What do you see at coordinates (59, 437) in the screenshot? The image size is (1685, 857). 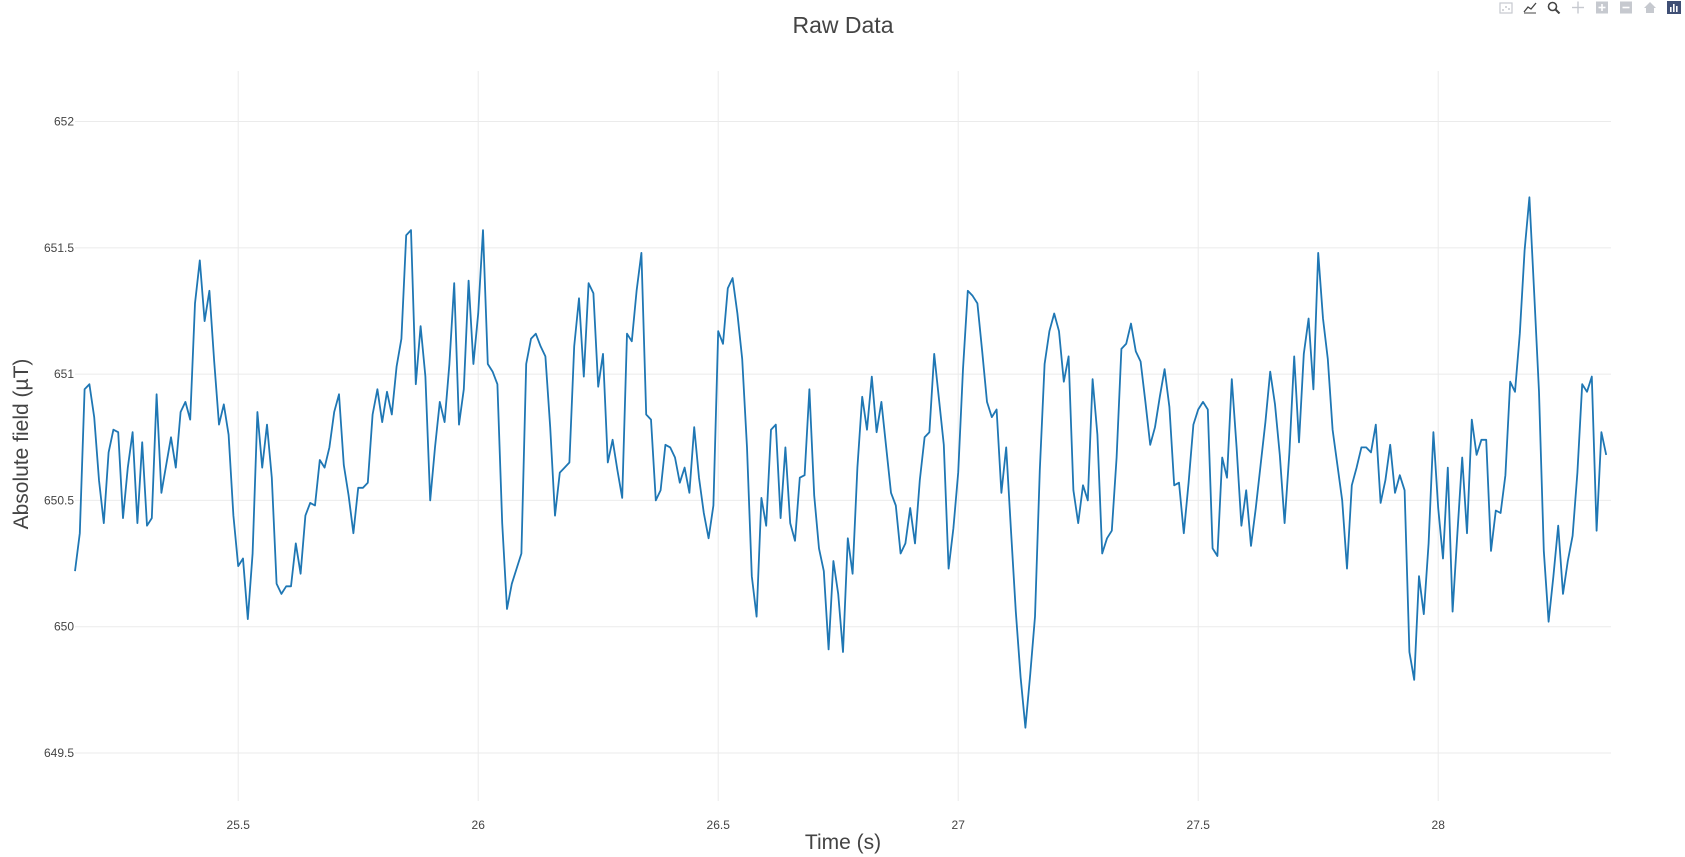 I see `y-axis: 649.5 650 650.5 651 651.5 652` at bounding box center [59, 437].